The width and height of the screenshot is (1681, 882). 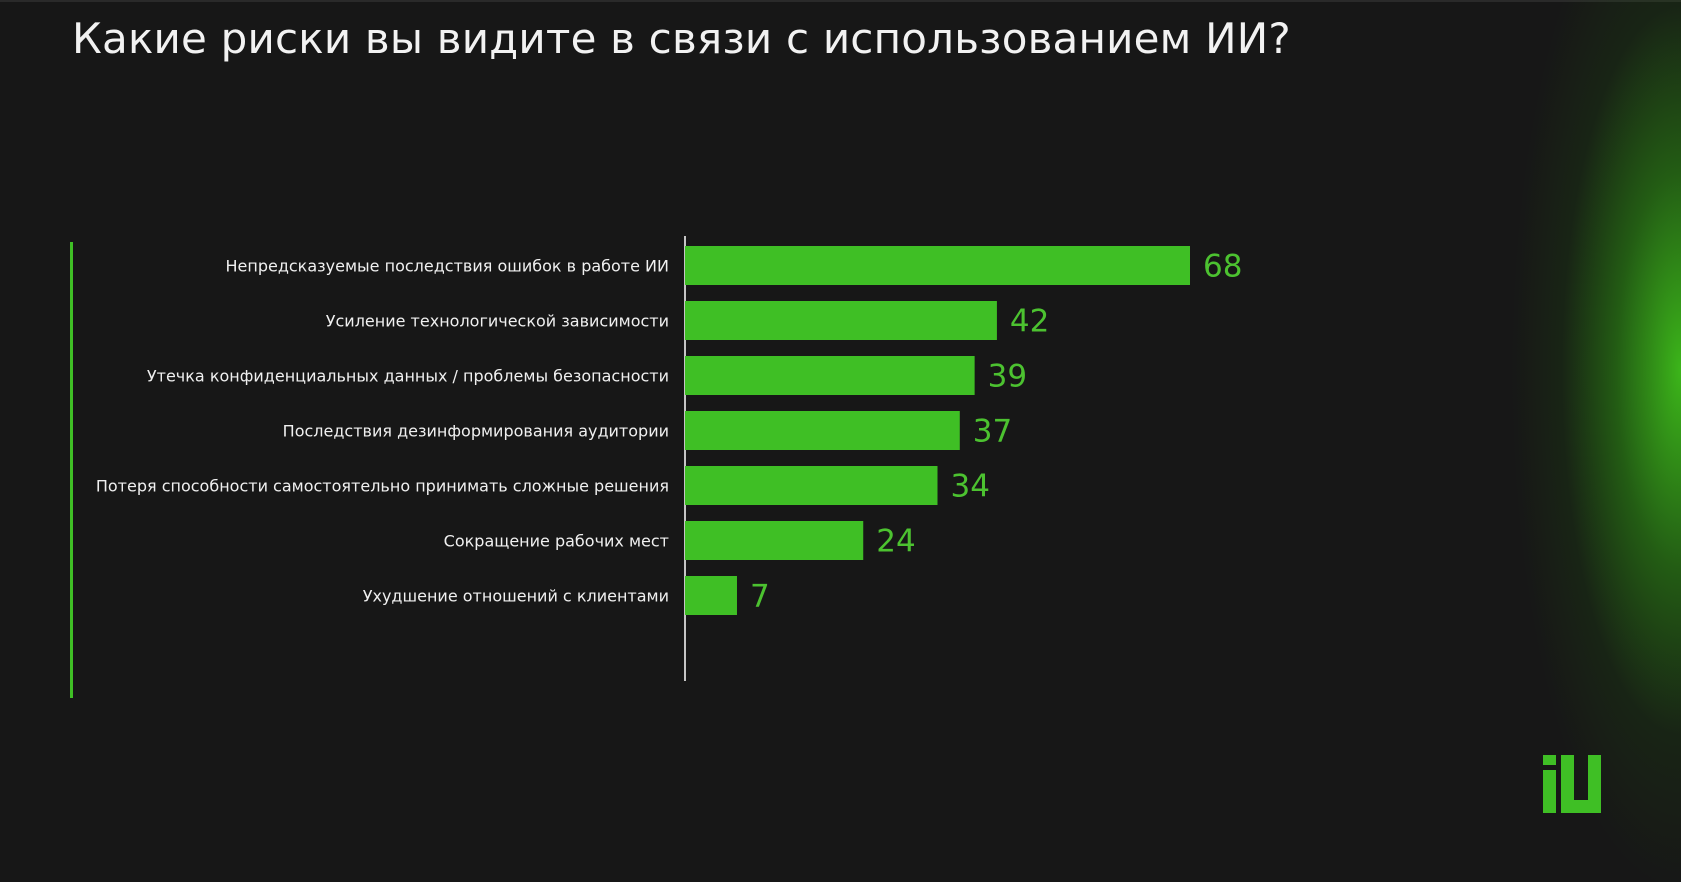 What do you see at coordinates (1572, 784) in the screenshot?
I see `iu-logo-icon` at bounding box center [1572, 784].